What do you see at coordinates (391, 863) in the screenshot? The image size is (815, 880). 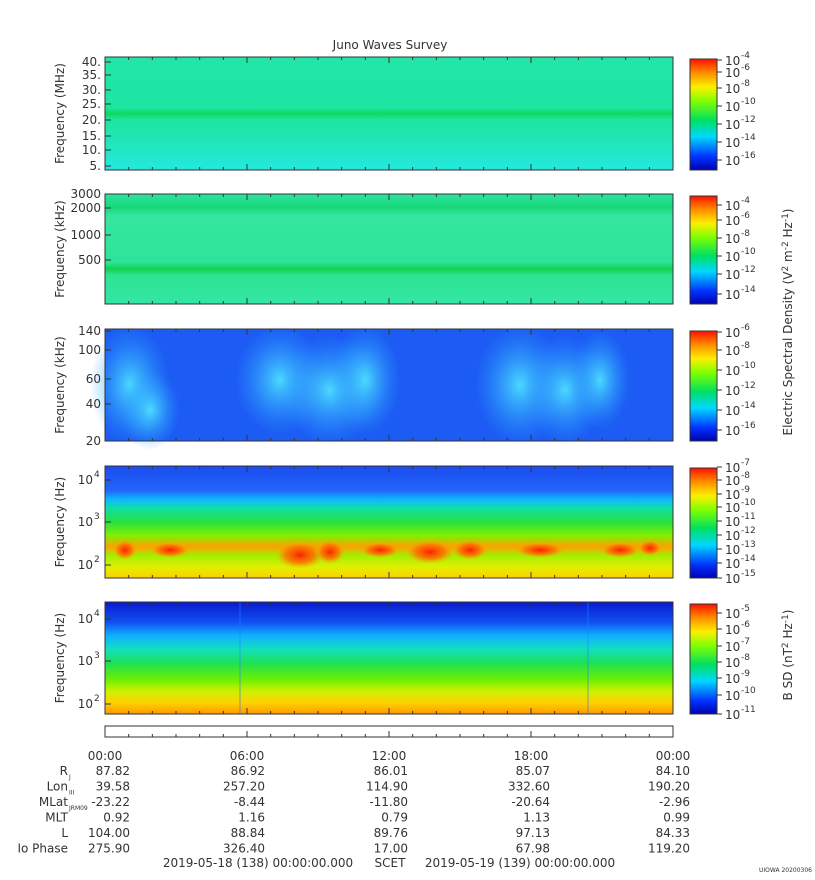 I see `footer-scet-label: SCET` at bounding box center [391, 863].